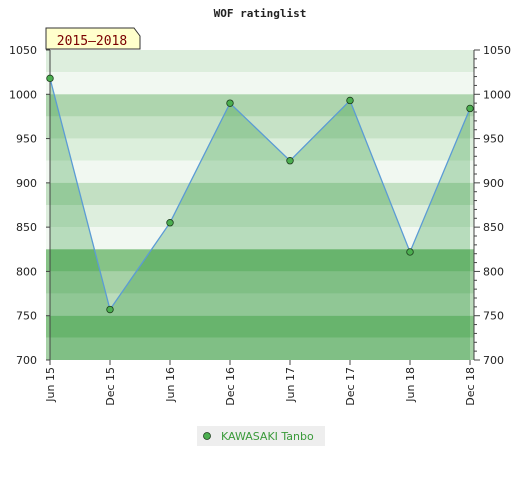 The width and height of the screenshot is (520, 480). Describe the element at coordinates (26, 360) in the screenshot. I see `y-tick-label-left: 700` at that location.